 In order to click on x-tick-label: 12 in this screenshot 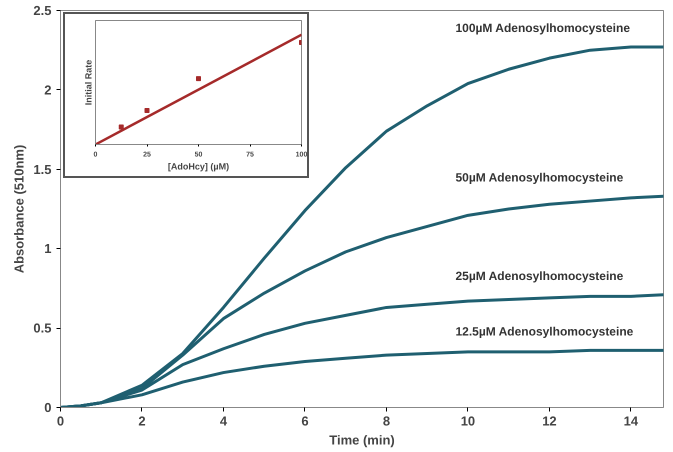, I will do `click(549, 421)`.